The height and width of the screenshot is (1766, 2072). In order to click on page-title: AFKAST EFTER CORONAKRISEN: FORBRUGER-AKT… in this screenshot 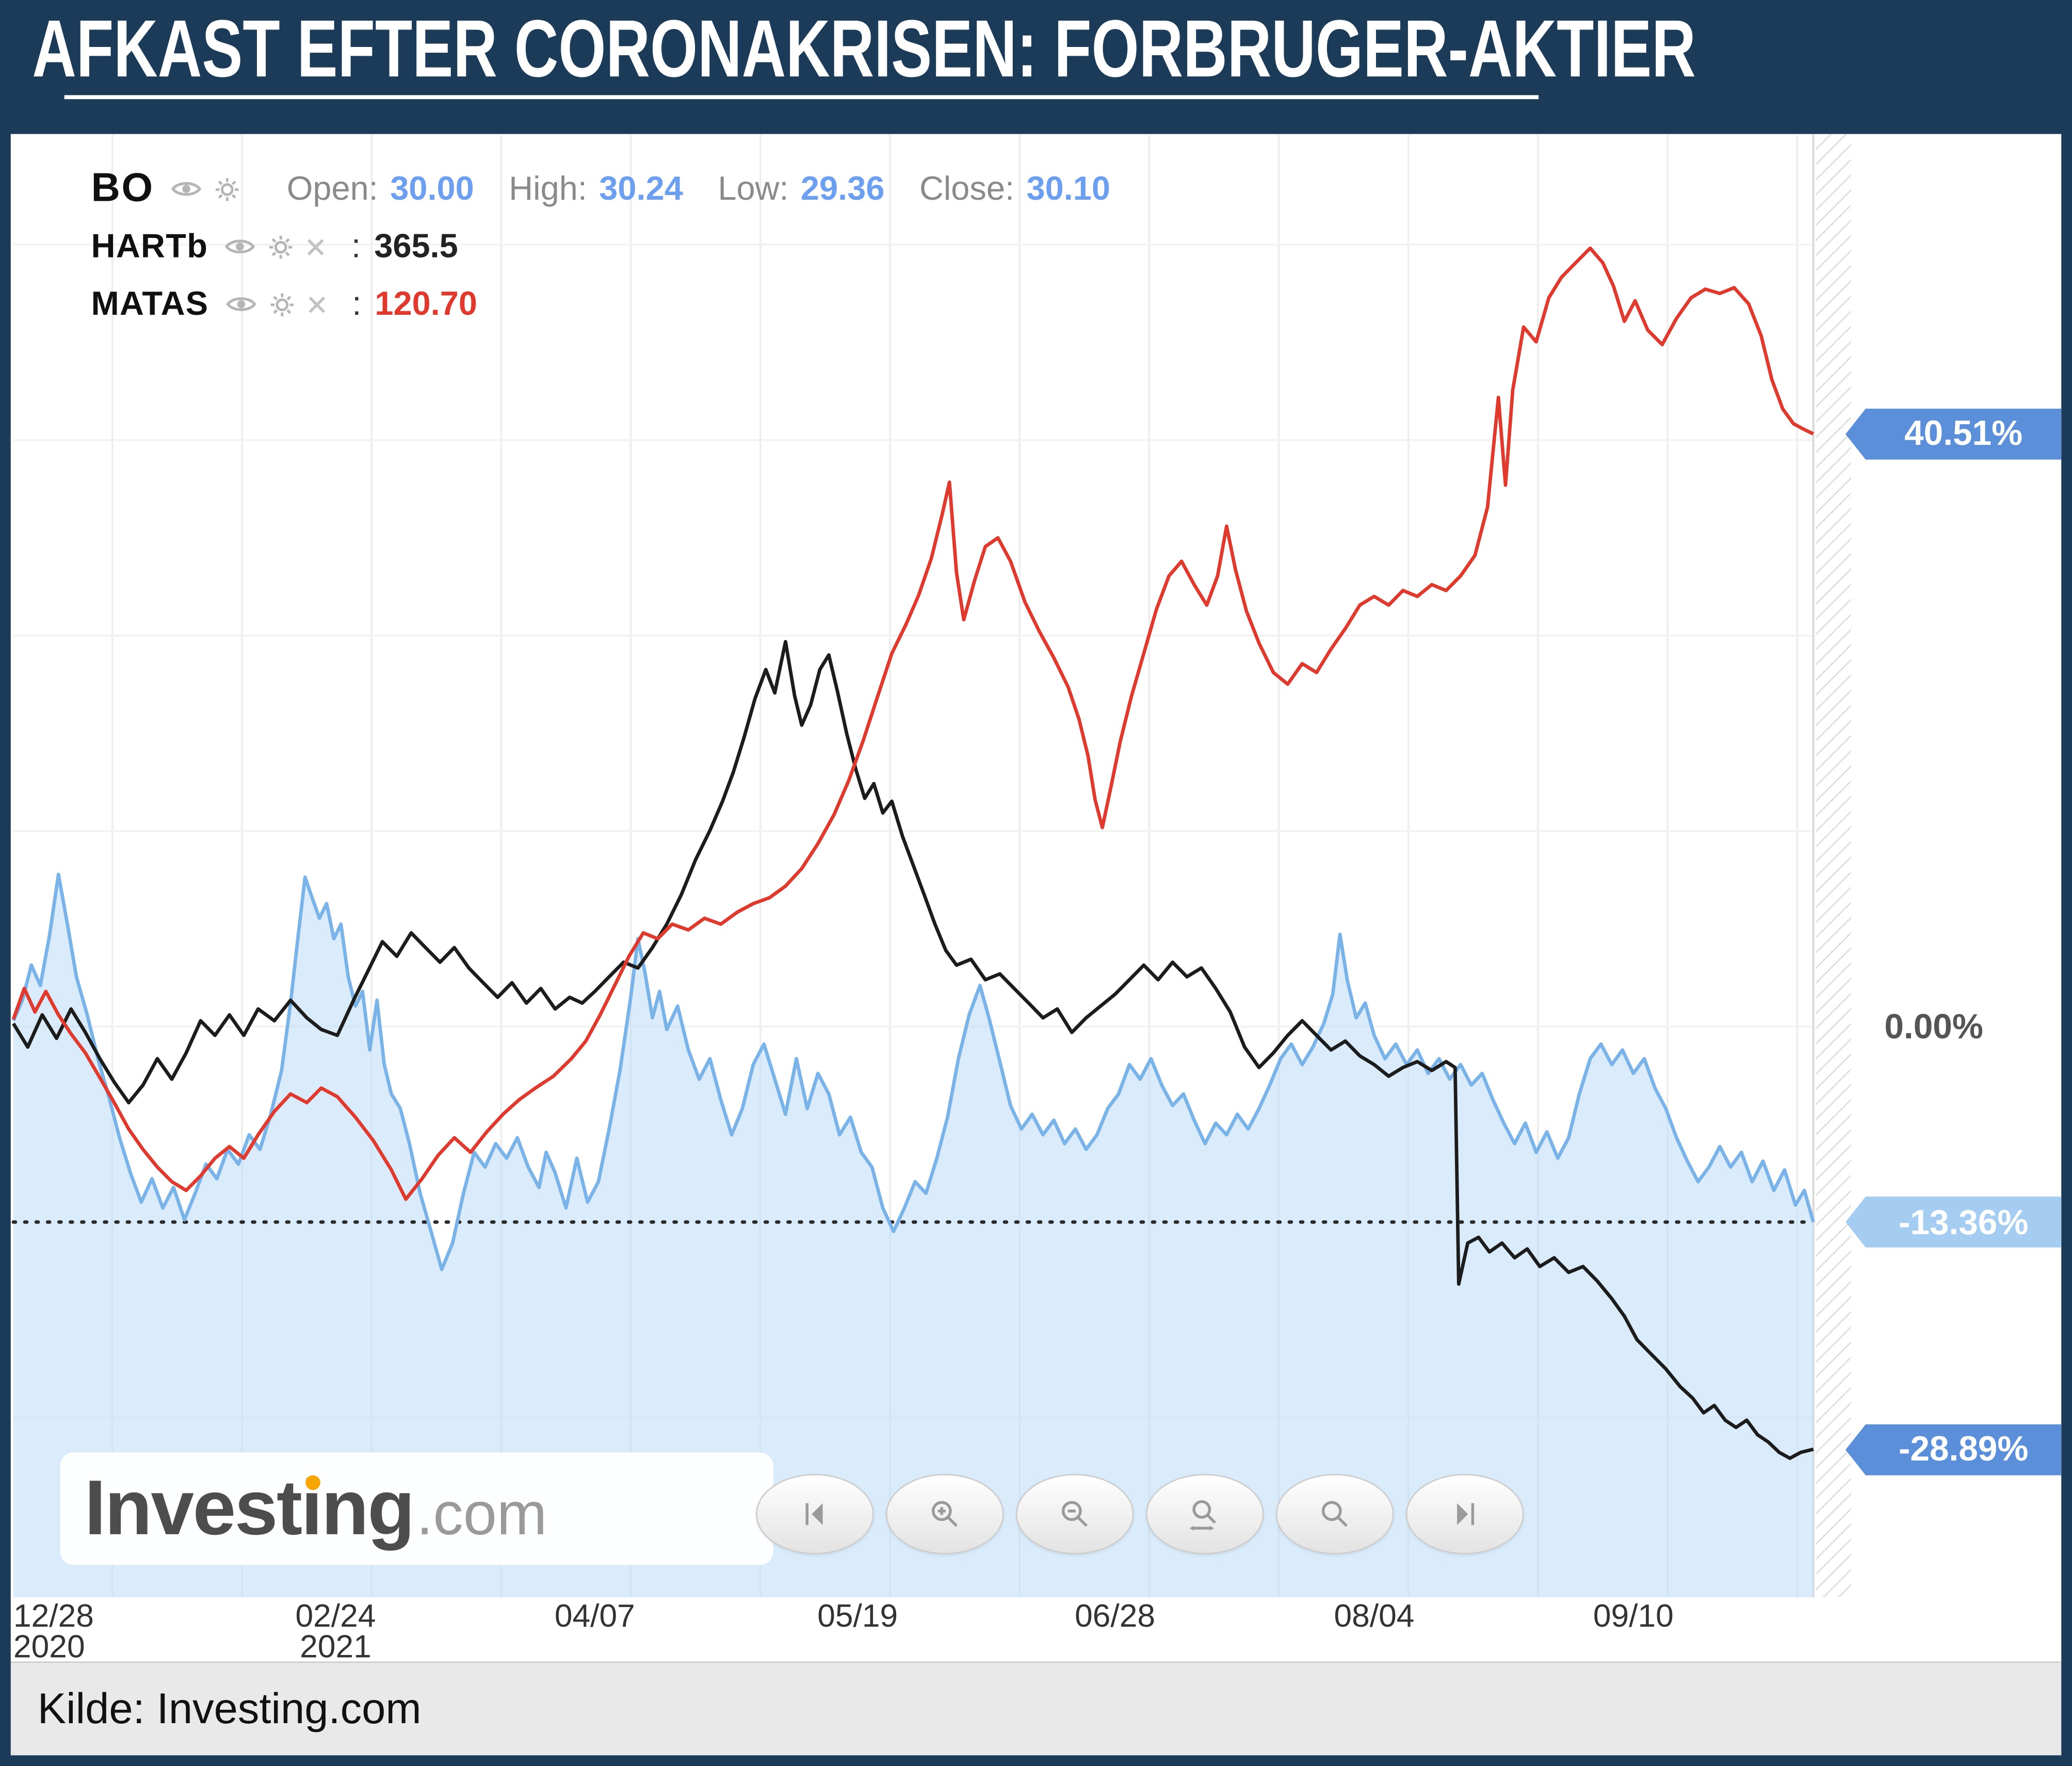, I will do `click(864, 50)`.